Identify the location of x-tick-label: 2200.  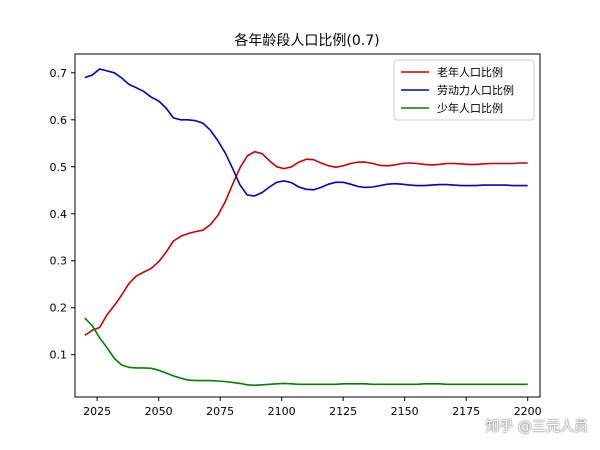
(528, 411).